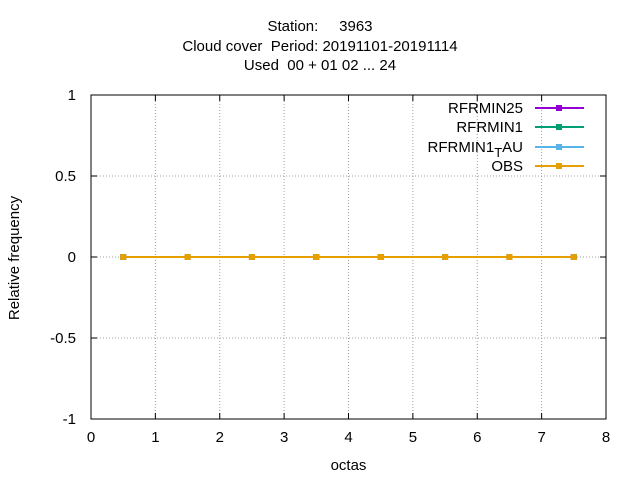 This screenshot has height=480, width=640. I want to click on y-tick-label: 0.5, so click(65, 176).